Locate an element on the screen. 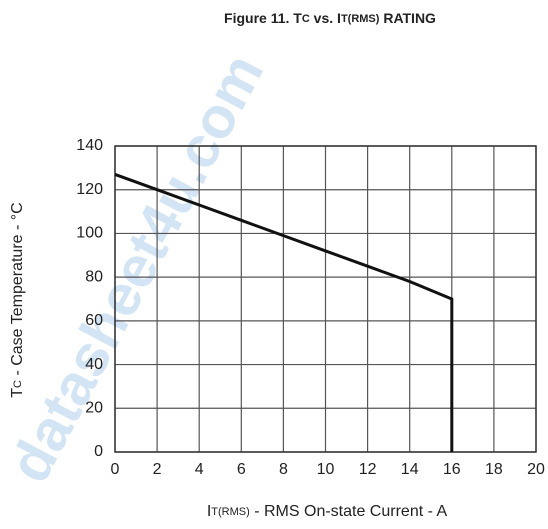  x-tick-label: 2 is located at coordinates (157, 469).